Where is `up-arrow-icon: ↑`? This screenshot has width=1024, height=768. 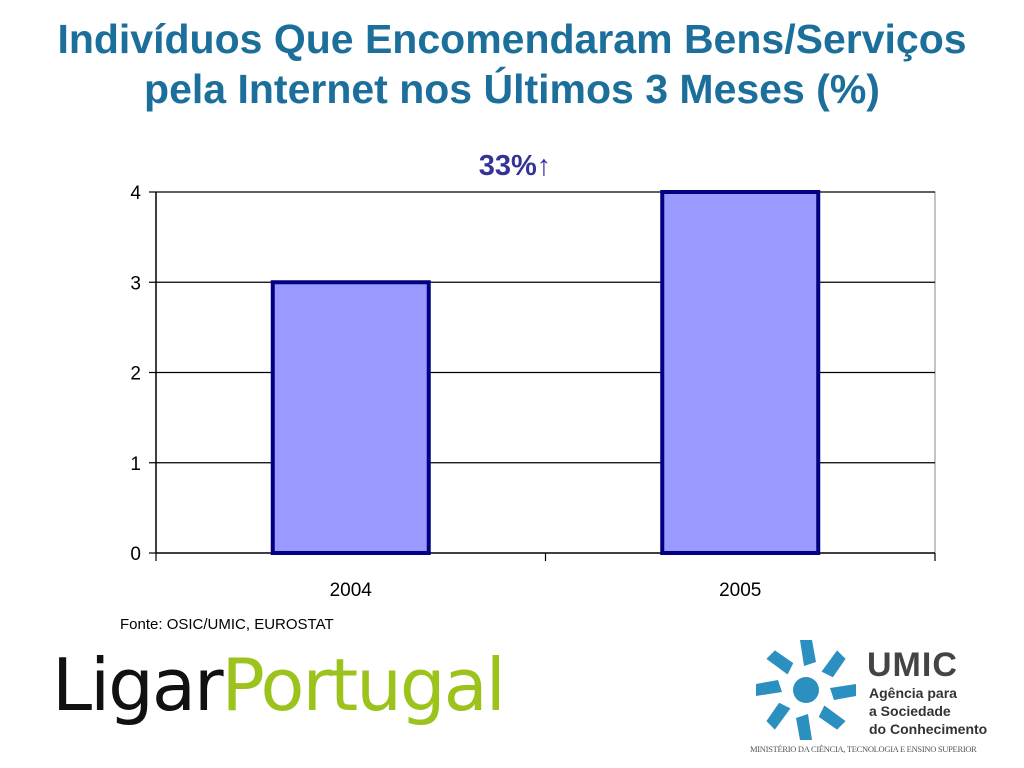 up-arrow-icon: ↑ is located at coordinates (544, 166).